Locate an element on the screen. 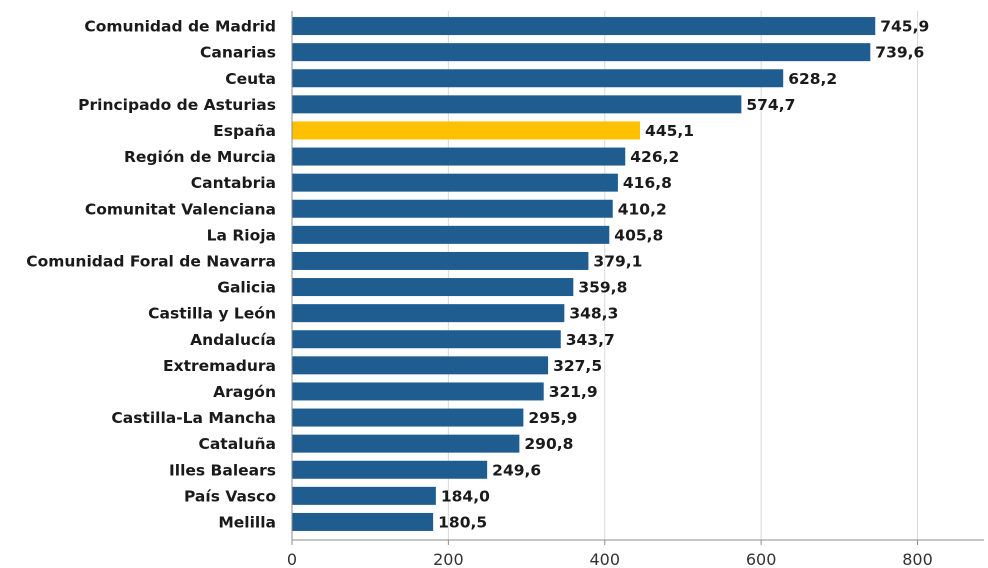 The image size is (988, 568). value-label: 445,1 is located at coordinates (669, 131).